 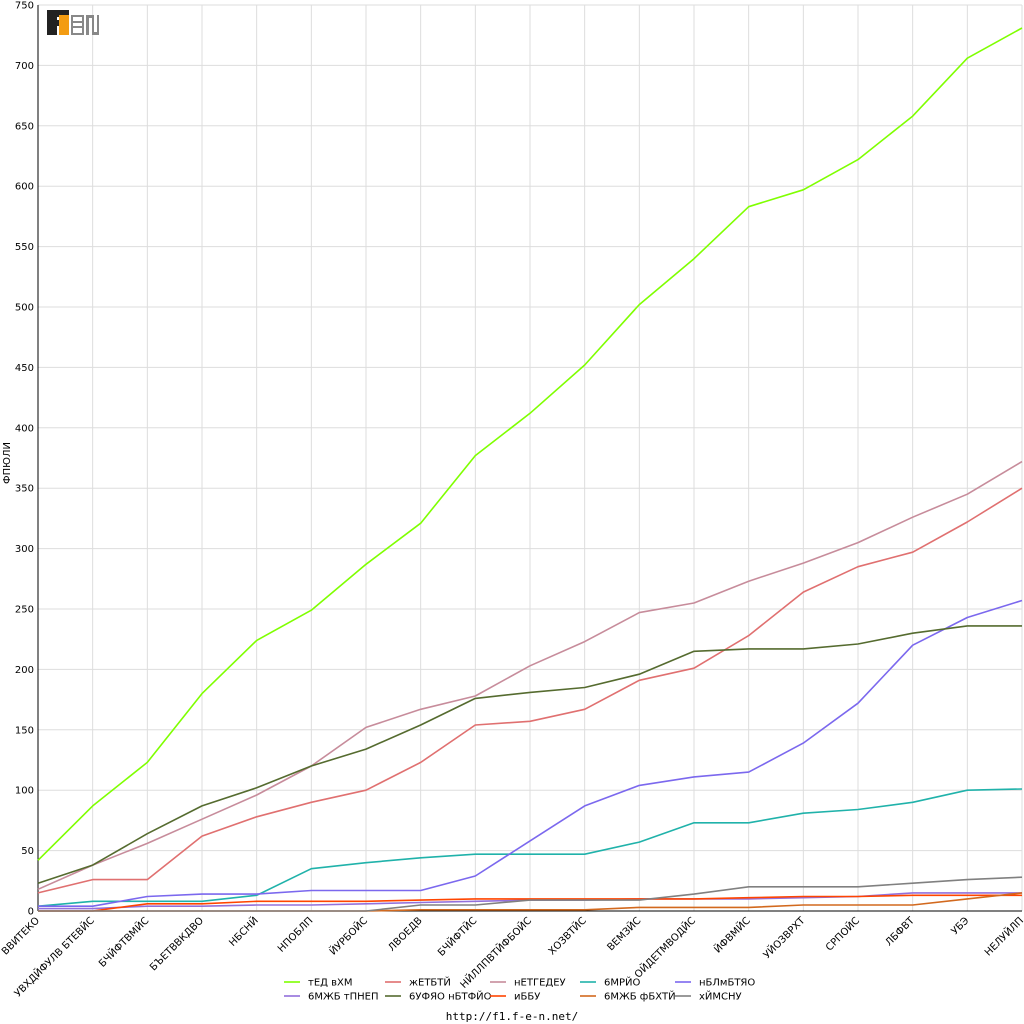 I want to click on legend-item: нБЛмБТЯО, so click(x=727, y=983).